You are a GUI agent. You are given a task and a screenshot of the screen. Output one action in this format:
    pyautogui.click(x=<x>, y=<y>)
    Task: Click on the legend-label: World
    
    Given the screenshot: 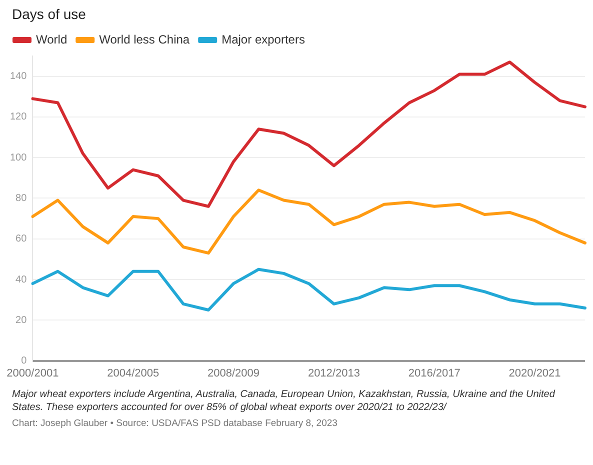 What is the action you would take?
    pyautogui.click(x=52, y=39)
    